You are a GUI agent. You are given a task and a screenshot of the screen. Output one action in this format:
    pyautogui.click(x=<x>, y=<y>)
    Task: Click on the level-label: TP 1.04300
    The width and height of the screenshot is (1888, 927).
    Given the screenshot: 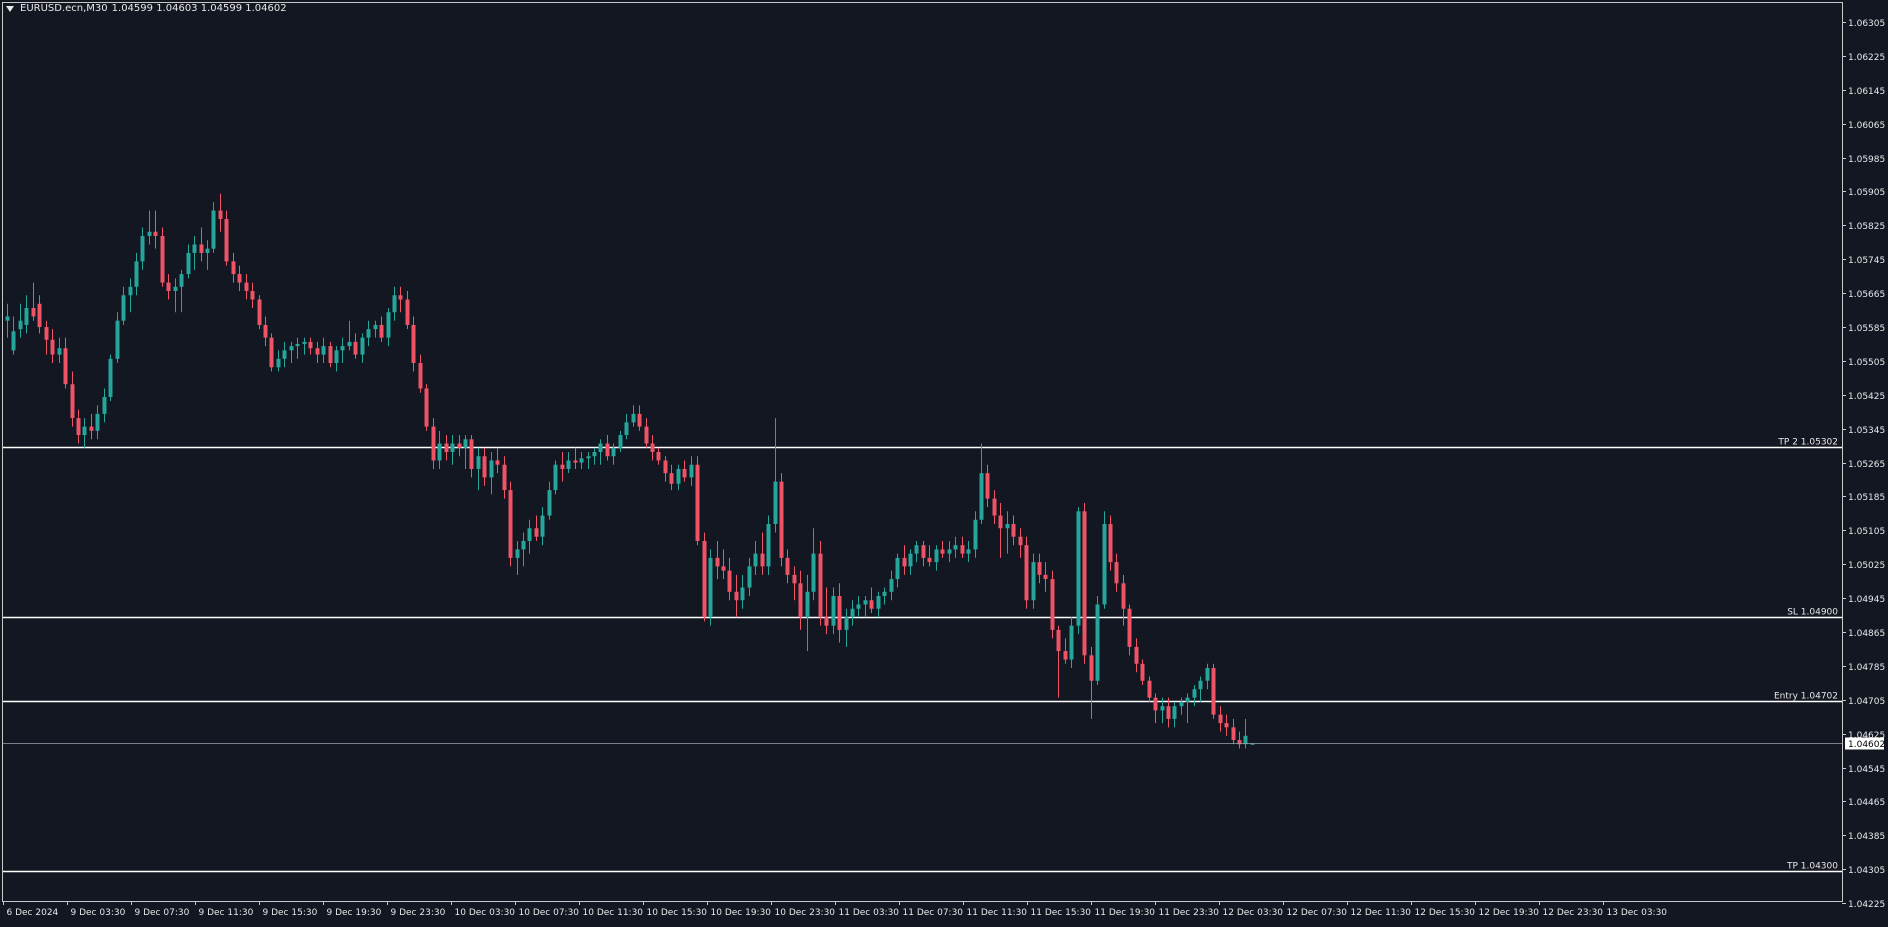 What is the action you would take?
    pyautogui.click(x=1812, y=867)
    